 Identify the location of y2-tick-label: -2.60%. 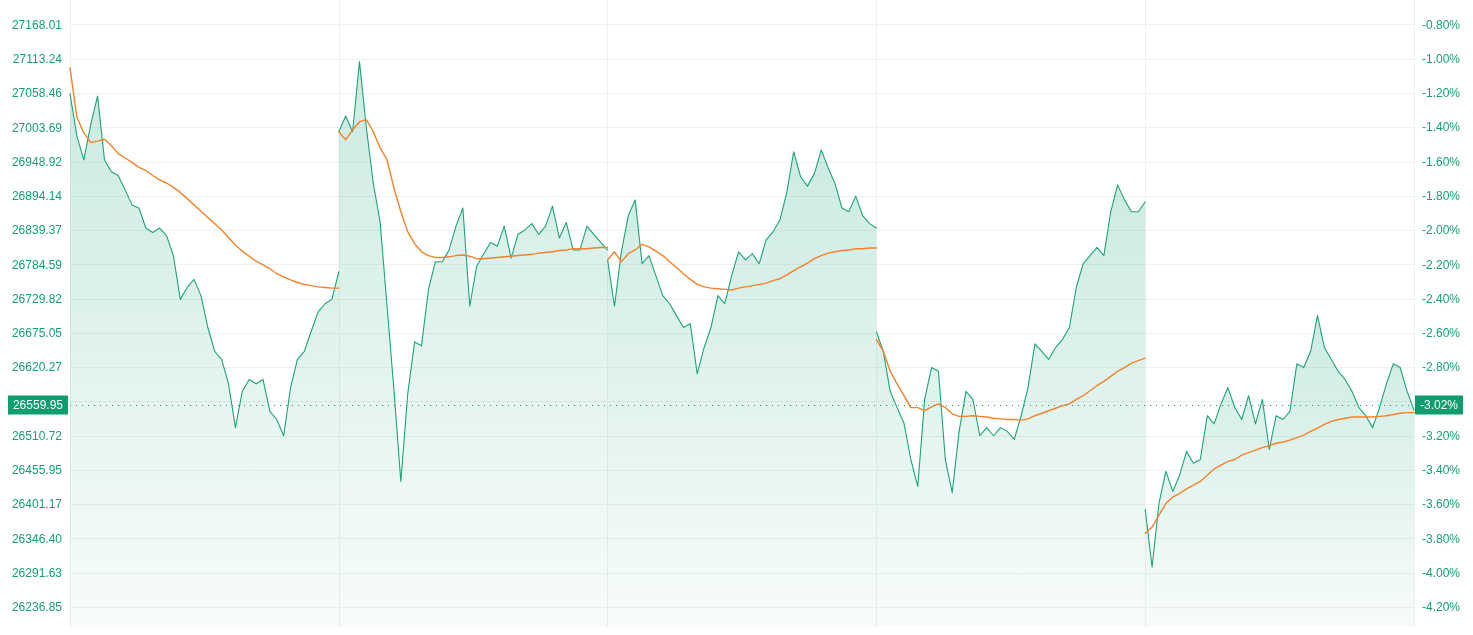
(1441, 333).